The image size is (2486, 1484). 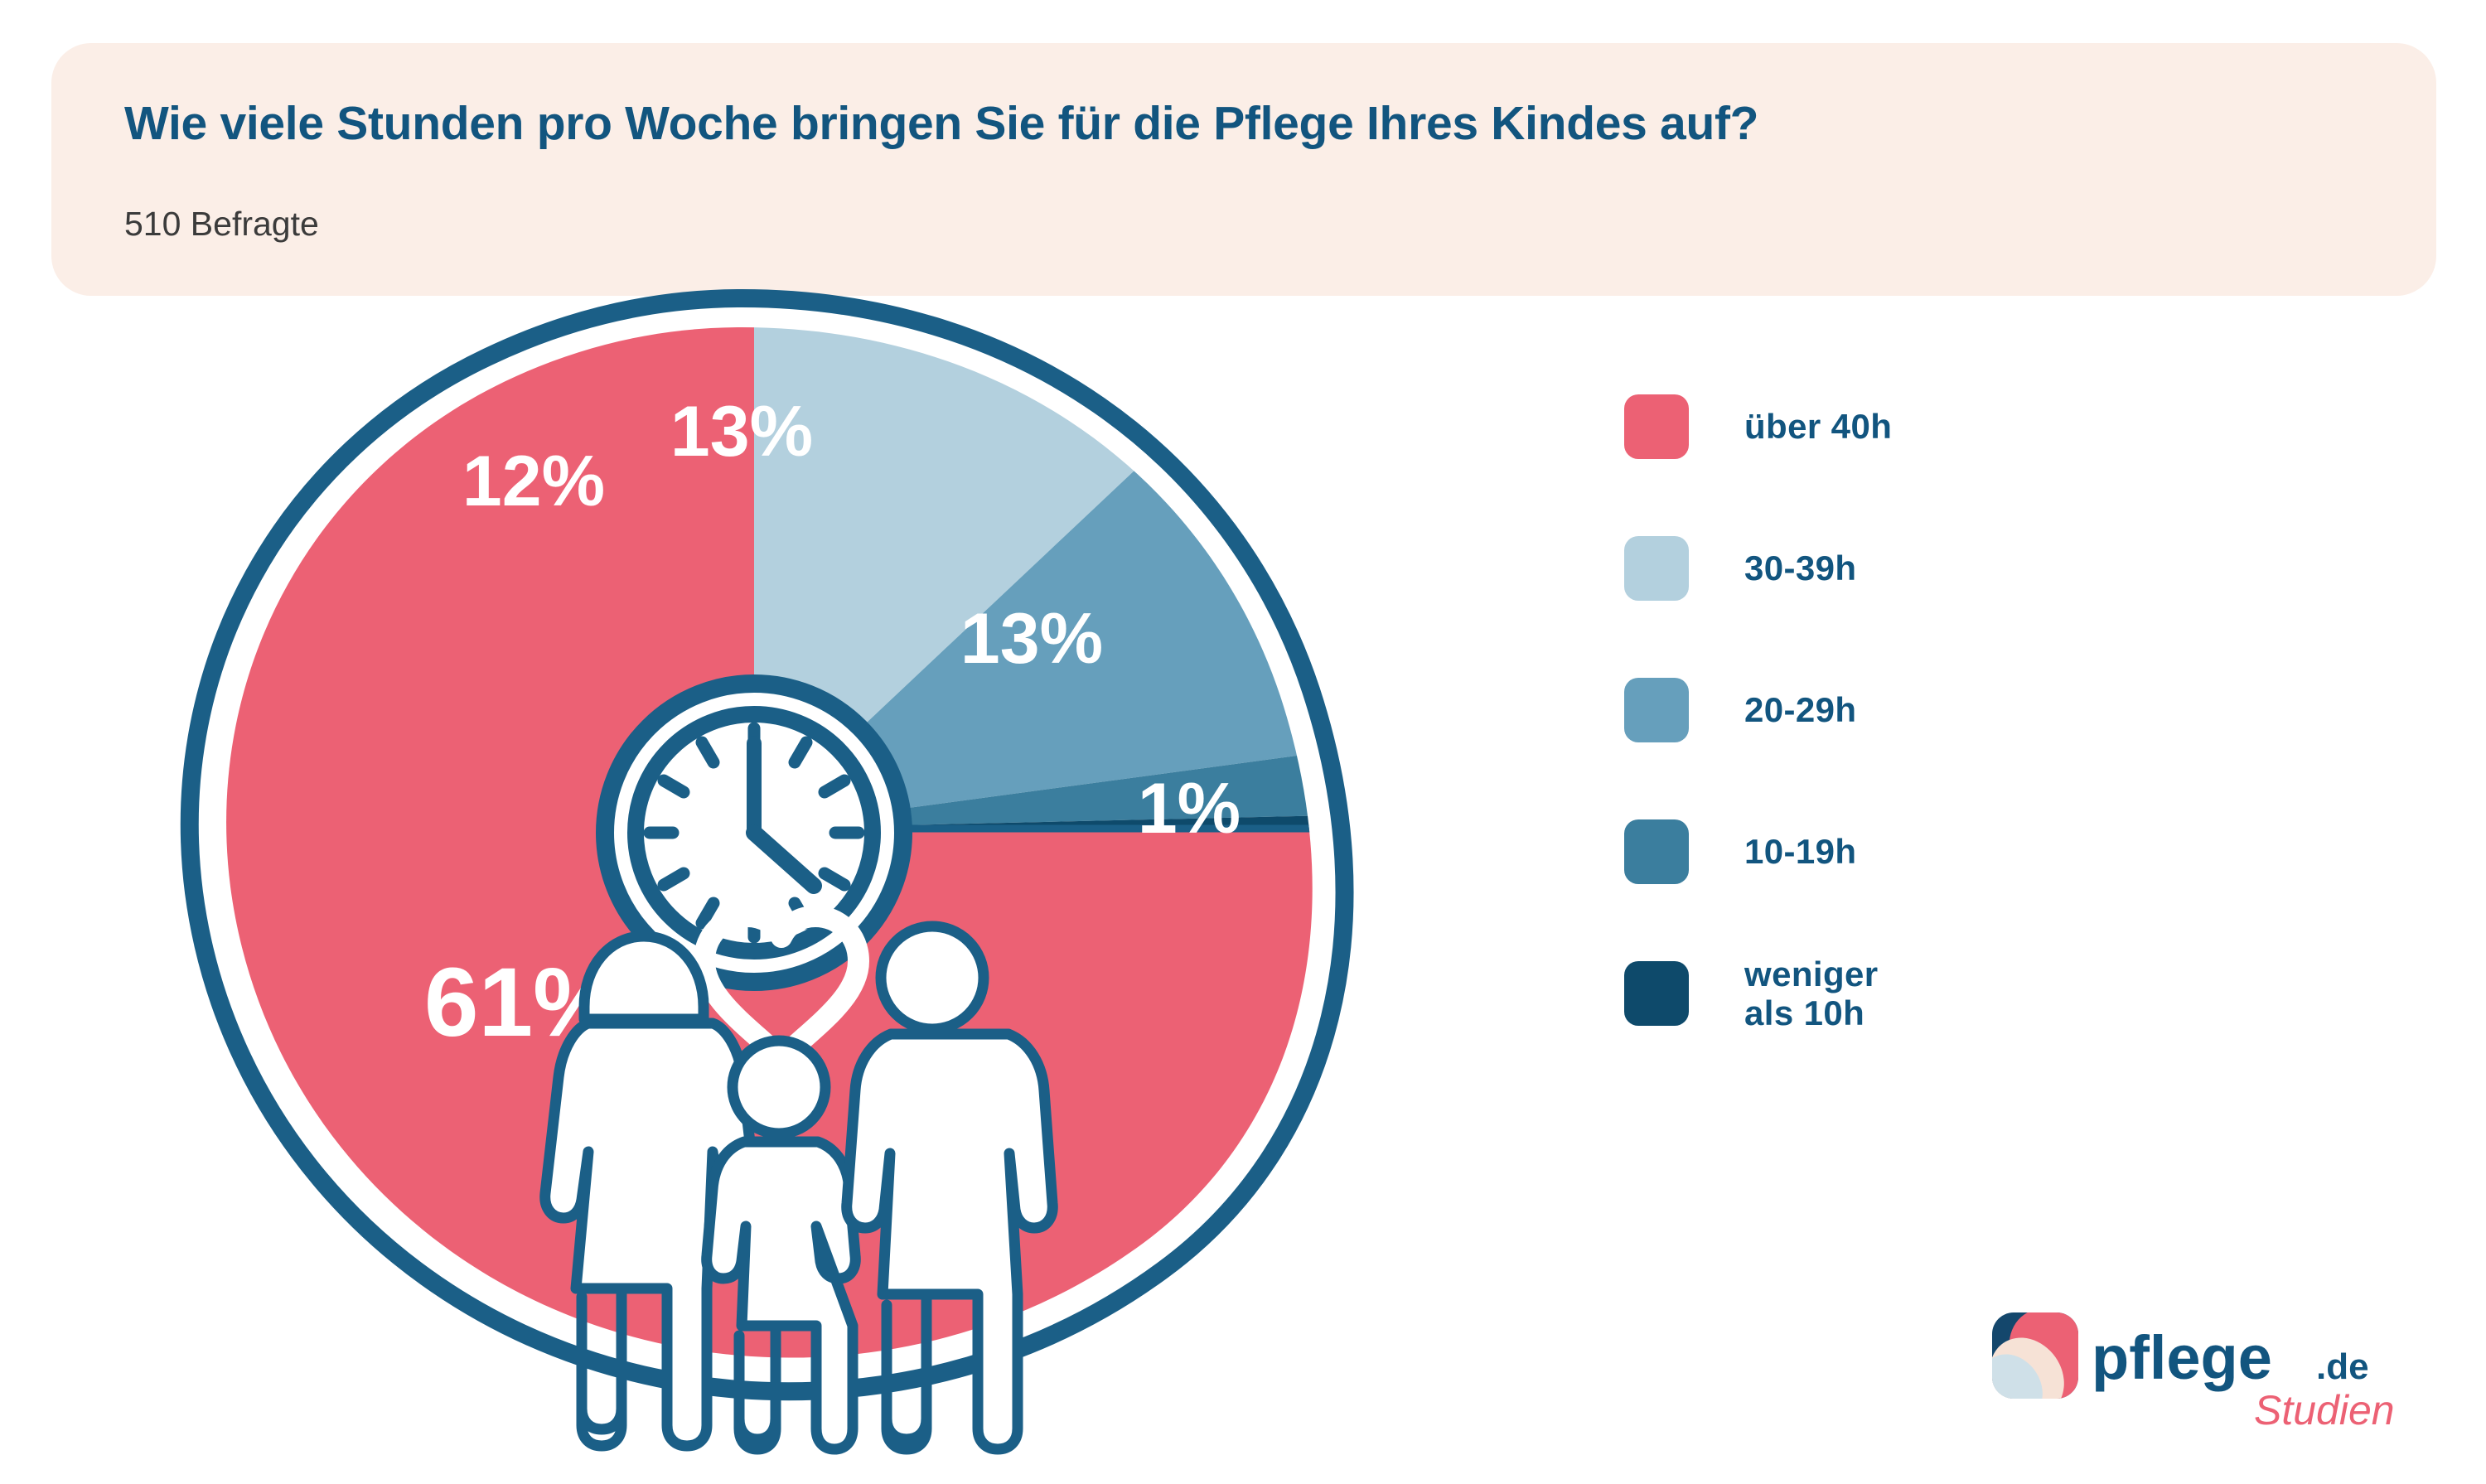 I want to click on slice-30-39h, so click(x=1034, y=578).